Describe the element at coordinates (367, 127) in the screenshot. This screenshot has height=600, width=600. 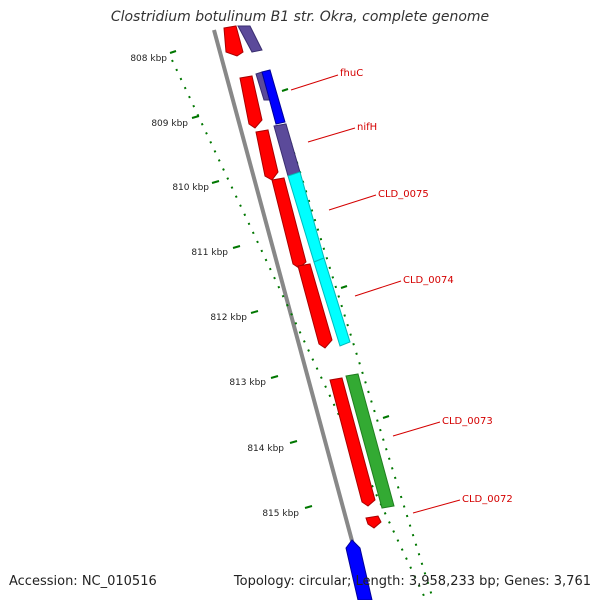
I see `gene-label-nifh: nifH` at that location.